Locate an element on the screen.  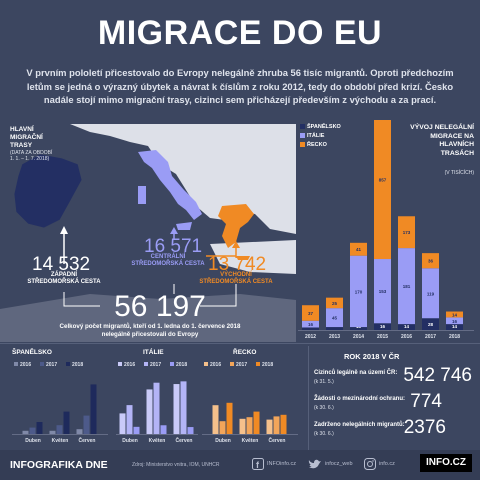
spain-xtick-Květen: Květen is located at coordinates (60, 441).